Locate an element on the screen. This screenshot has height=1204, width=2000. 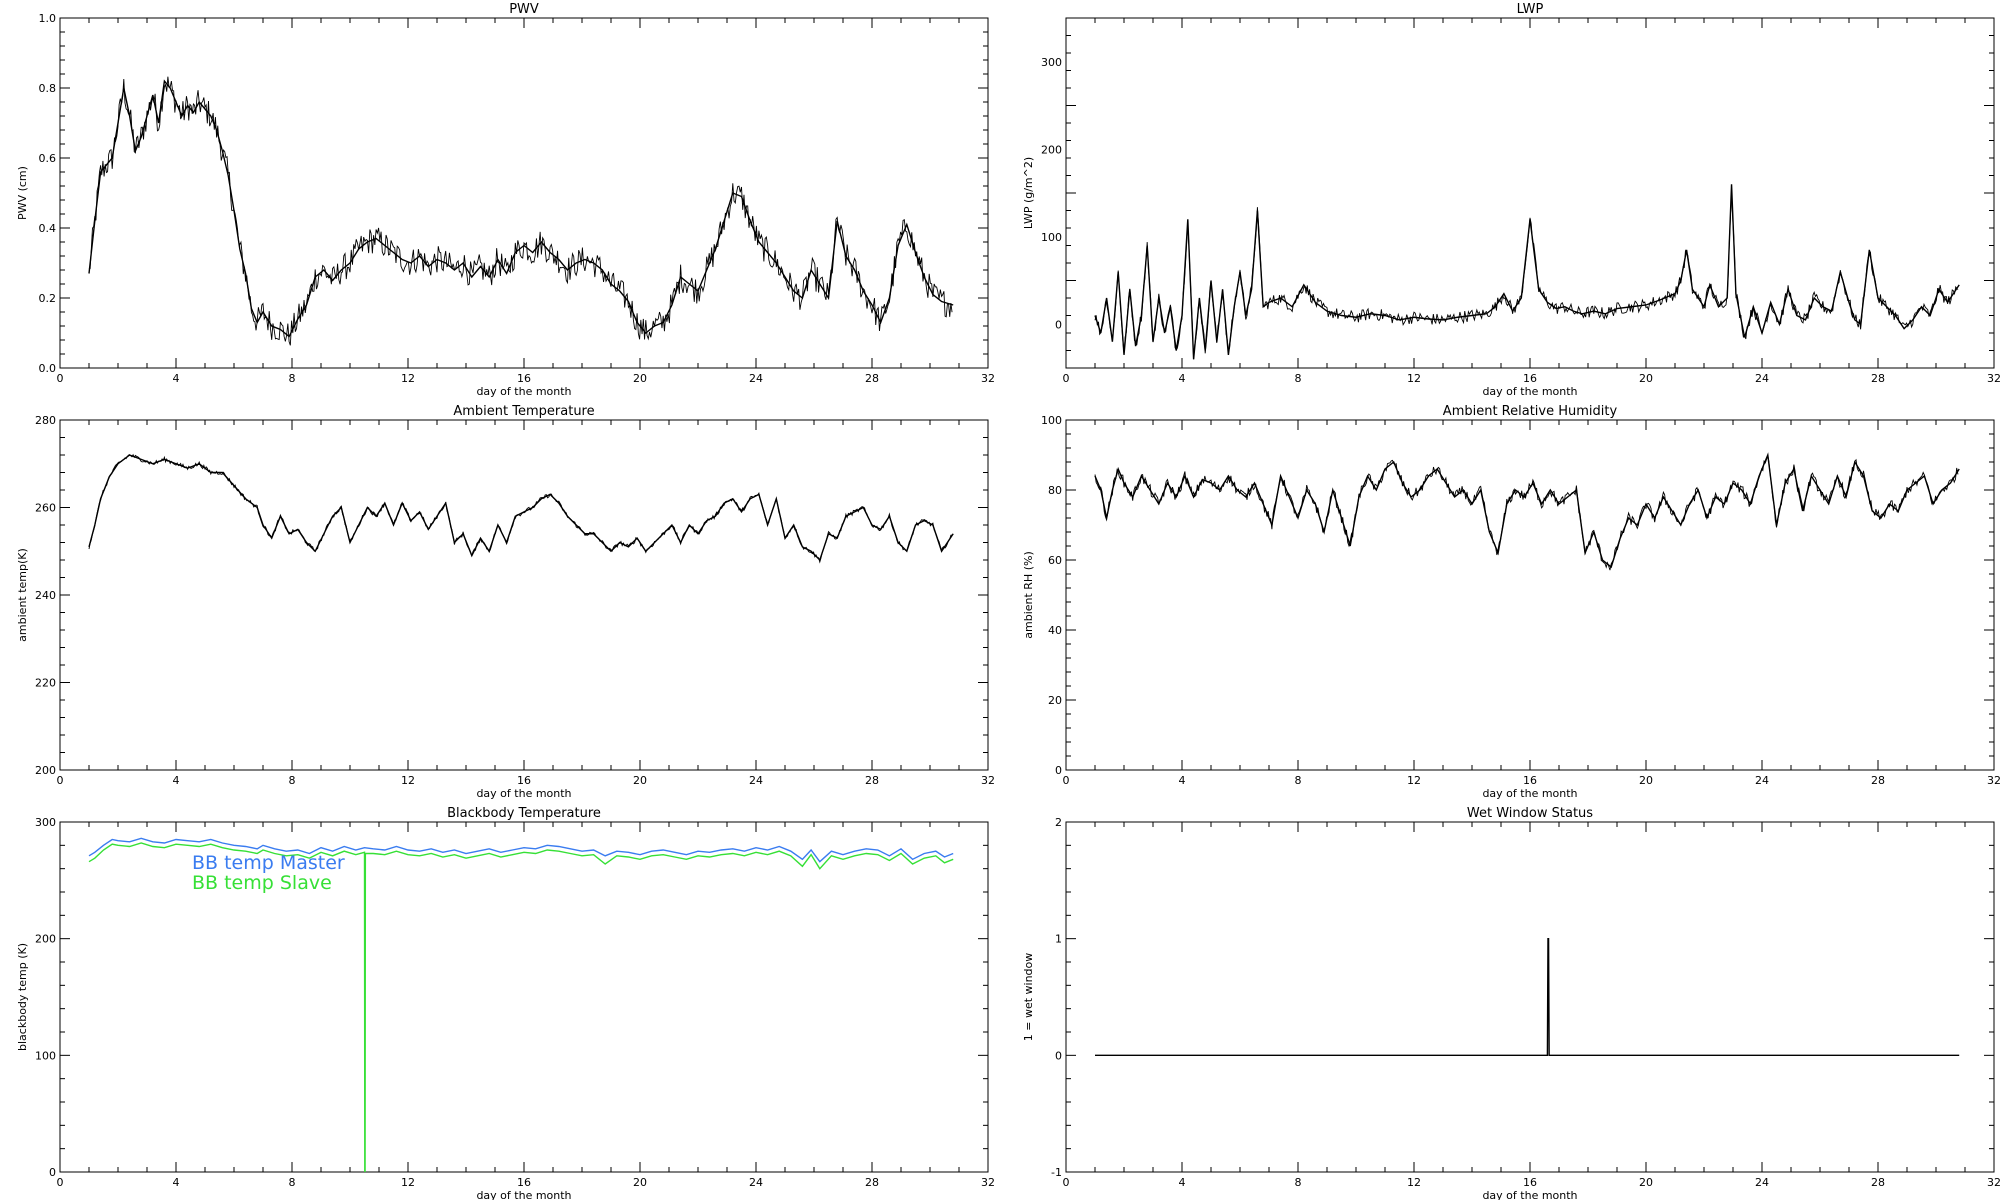
y-tick-label: 40 is located at coordinates (1055, 630).